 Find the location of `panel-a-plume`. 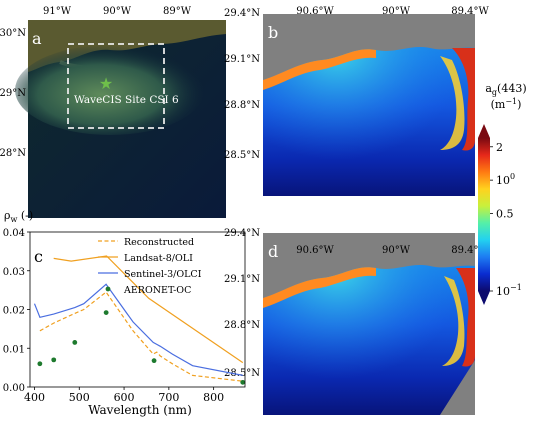

panel-a-plume is located at coordinates (110, 90).